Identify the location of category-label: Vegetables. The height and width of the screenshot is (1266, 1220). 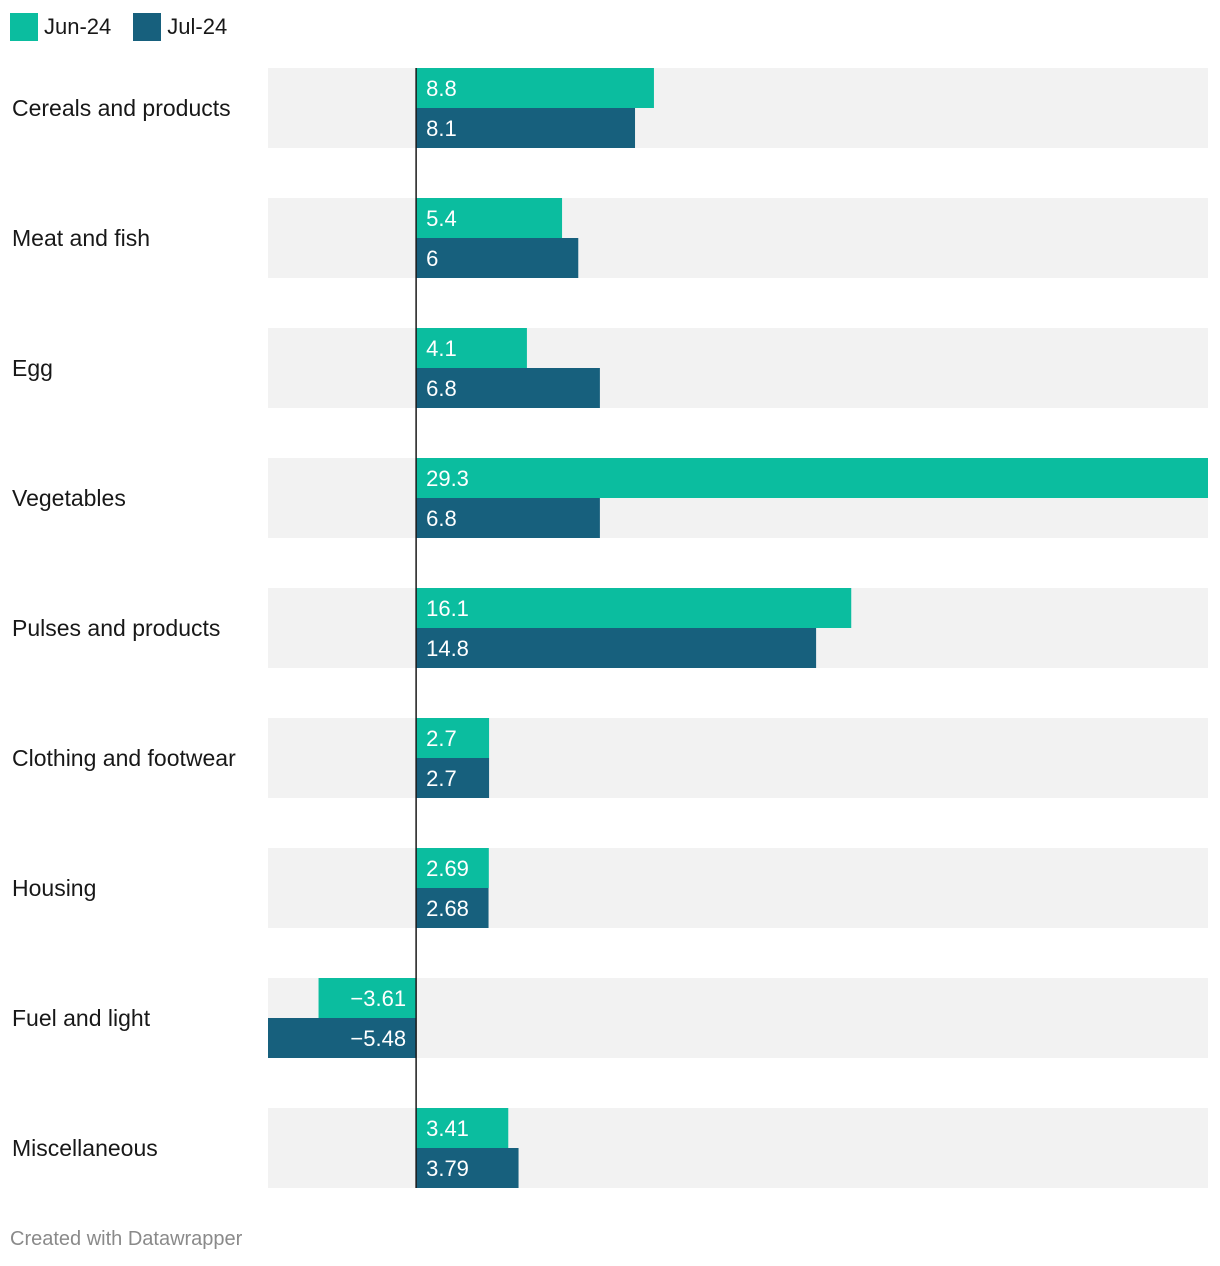
(69, 498).